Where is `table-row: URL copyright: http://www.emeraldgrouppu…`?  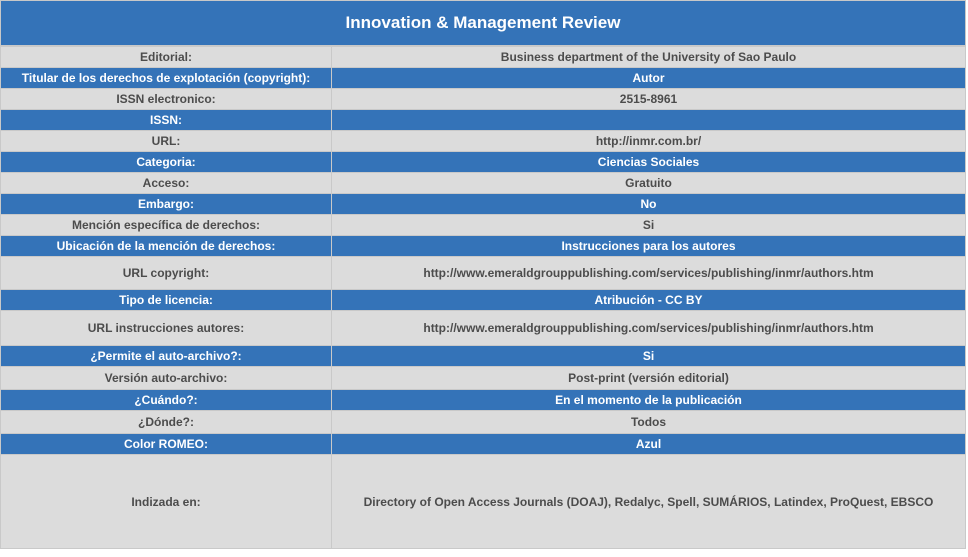
table-row: URL copyright: http://www.emeraldgrouppu… is located at coordinates (483, 273).